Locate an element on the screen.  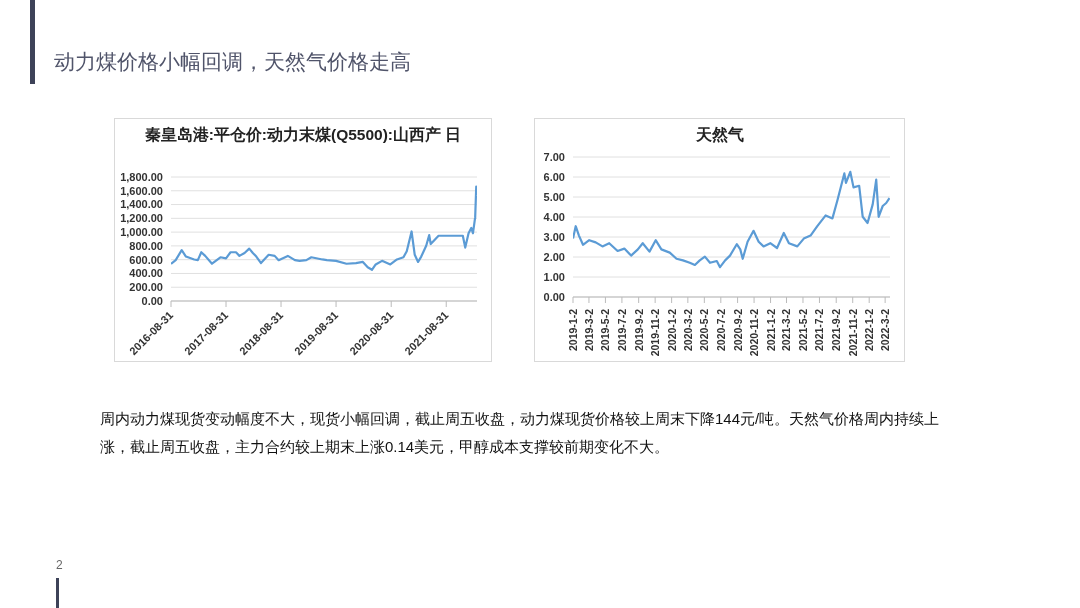
x-tick-label: 2021-11-2 is located at coordinates (852, 332).